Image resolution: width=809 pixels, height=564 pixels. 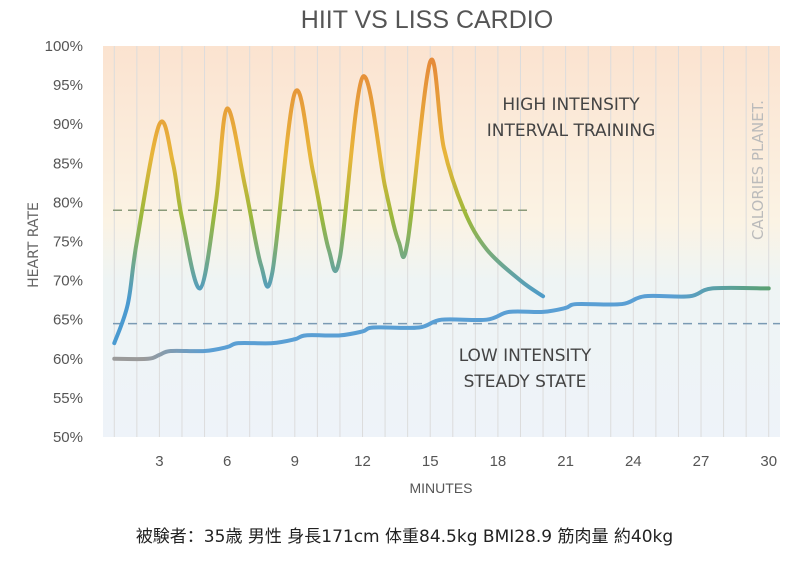 What do you see at coordinates (68, 320) in the screenshot?
I see `y-tick-label: 65%` at bounding box center [68, 320].